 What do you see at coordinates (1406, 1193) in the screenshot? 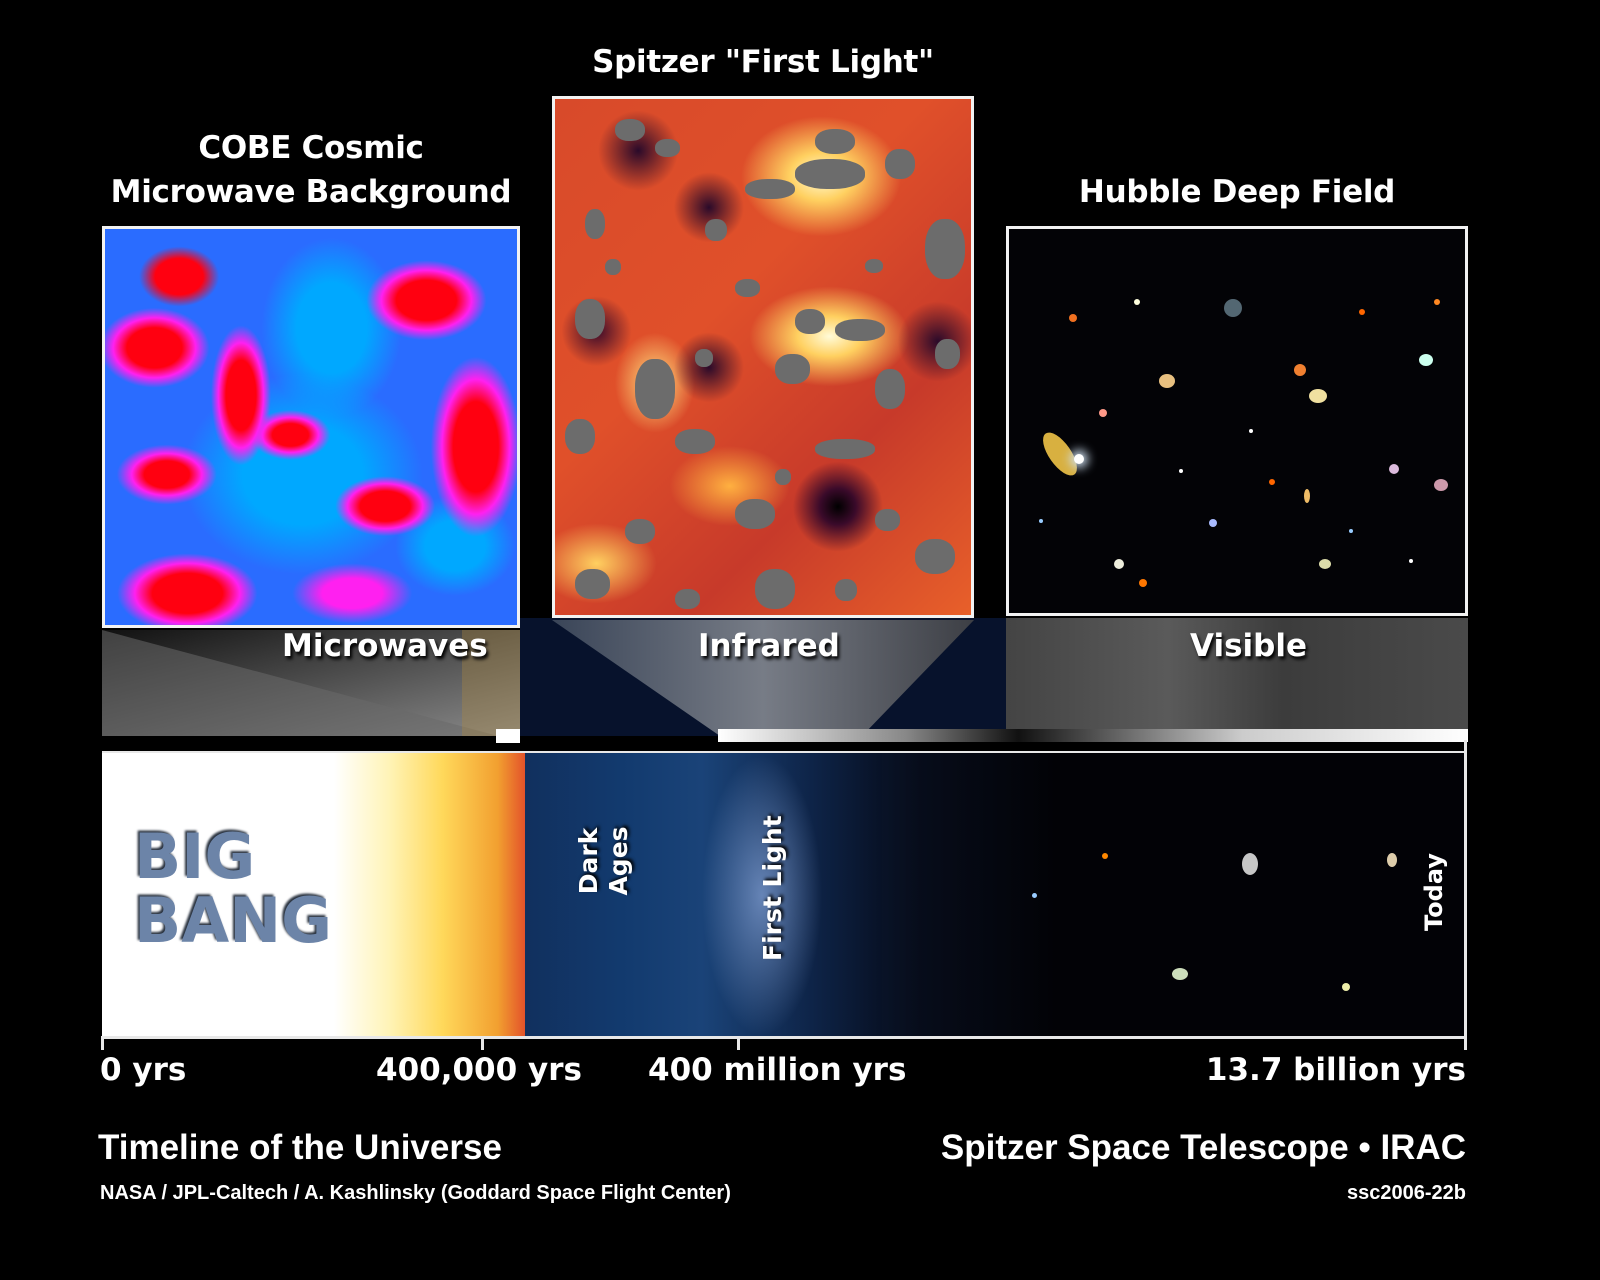
I see `footer-image-id: ssc2006-22b` at bounding box center [1406, 1193].